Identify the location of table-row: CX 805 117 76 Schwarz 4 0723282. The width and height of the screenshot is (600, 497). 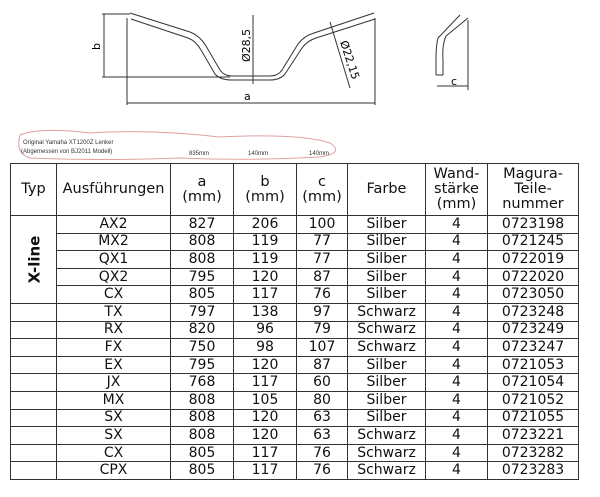
(294, 453).